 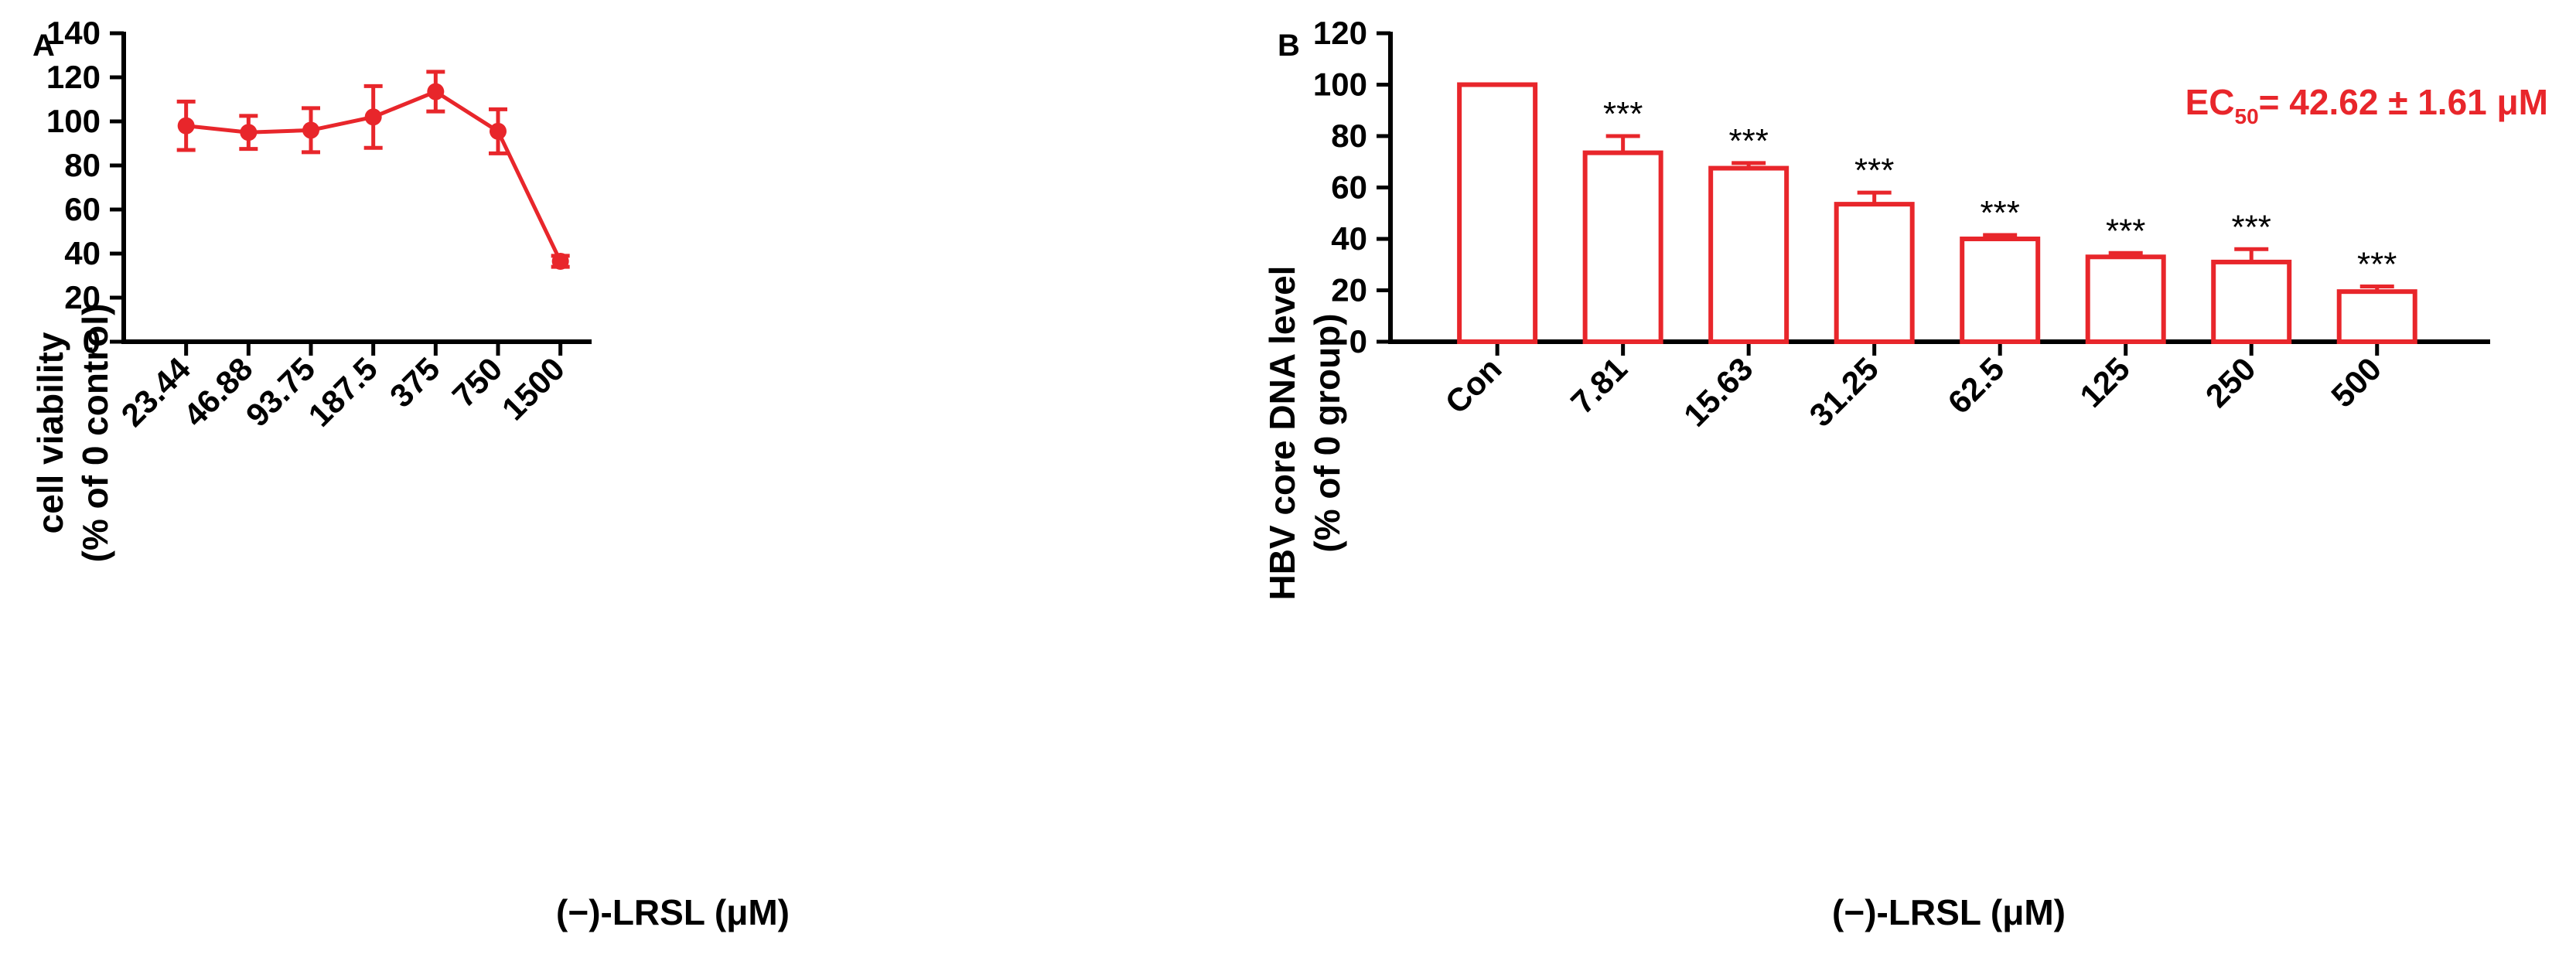 I want to click on panel-b-y-tick-label: 120, so click(x=1340, y=33).